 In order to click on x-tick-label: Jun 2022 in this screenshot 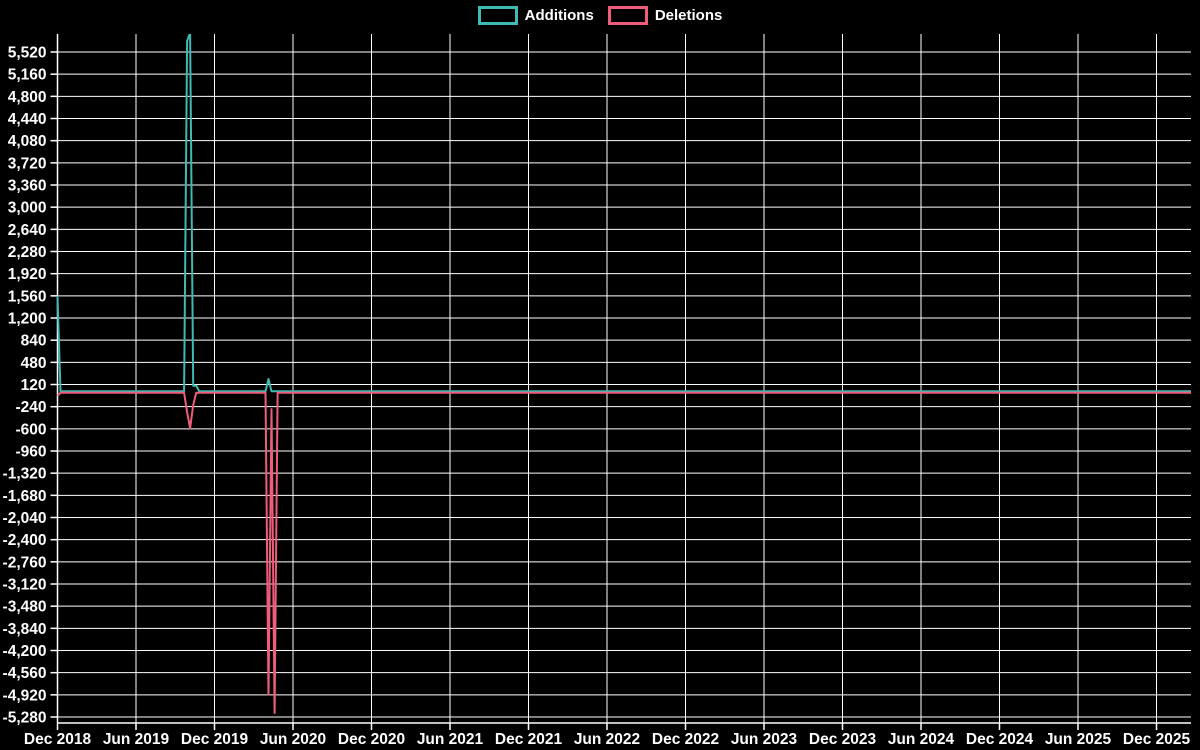, I will do `click(607, 739)`.